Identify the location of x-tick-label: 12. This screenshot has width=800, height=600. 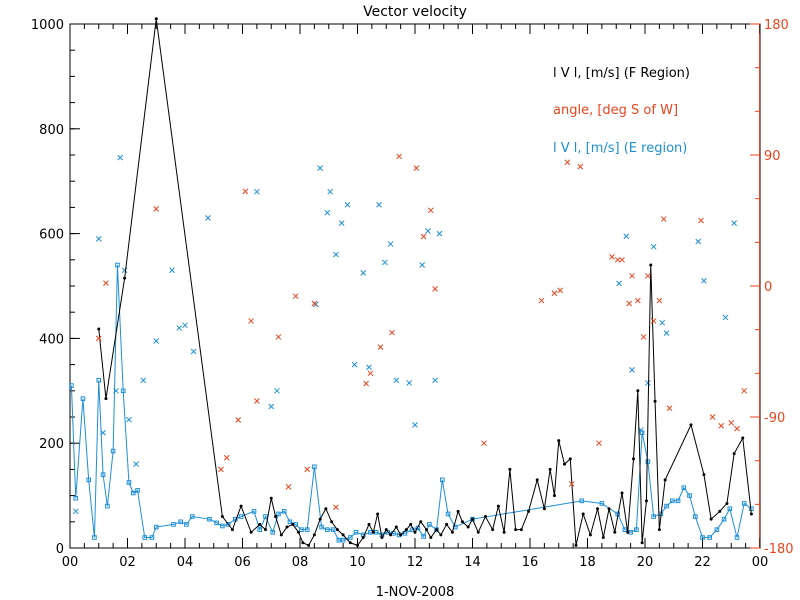
(415, 562).